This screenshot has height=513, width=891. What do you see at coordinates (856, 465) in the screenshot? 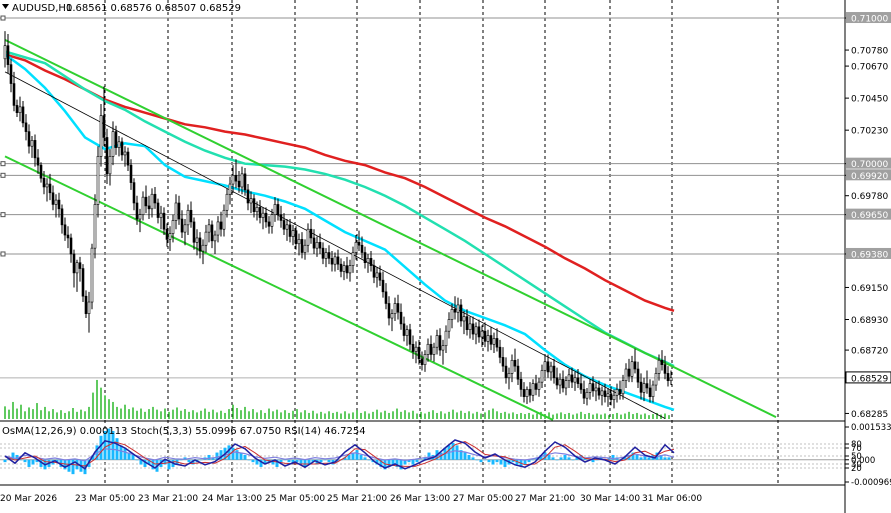
I see `indicator-axis-label: 30` at bounding box center [856, 465].